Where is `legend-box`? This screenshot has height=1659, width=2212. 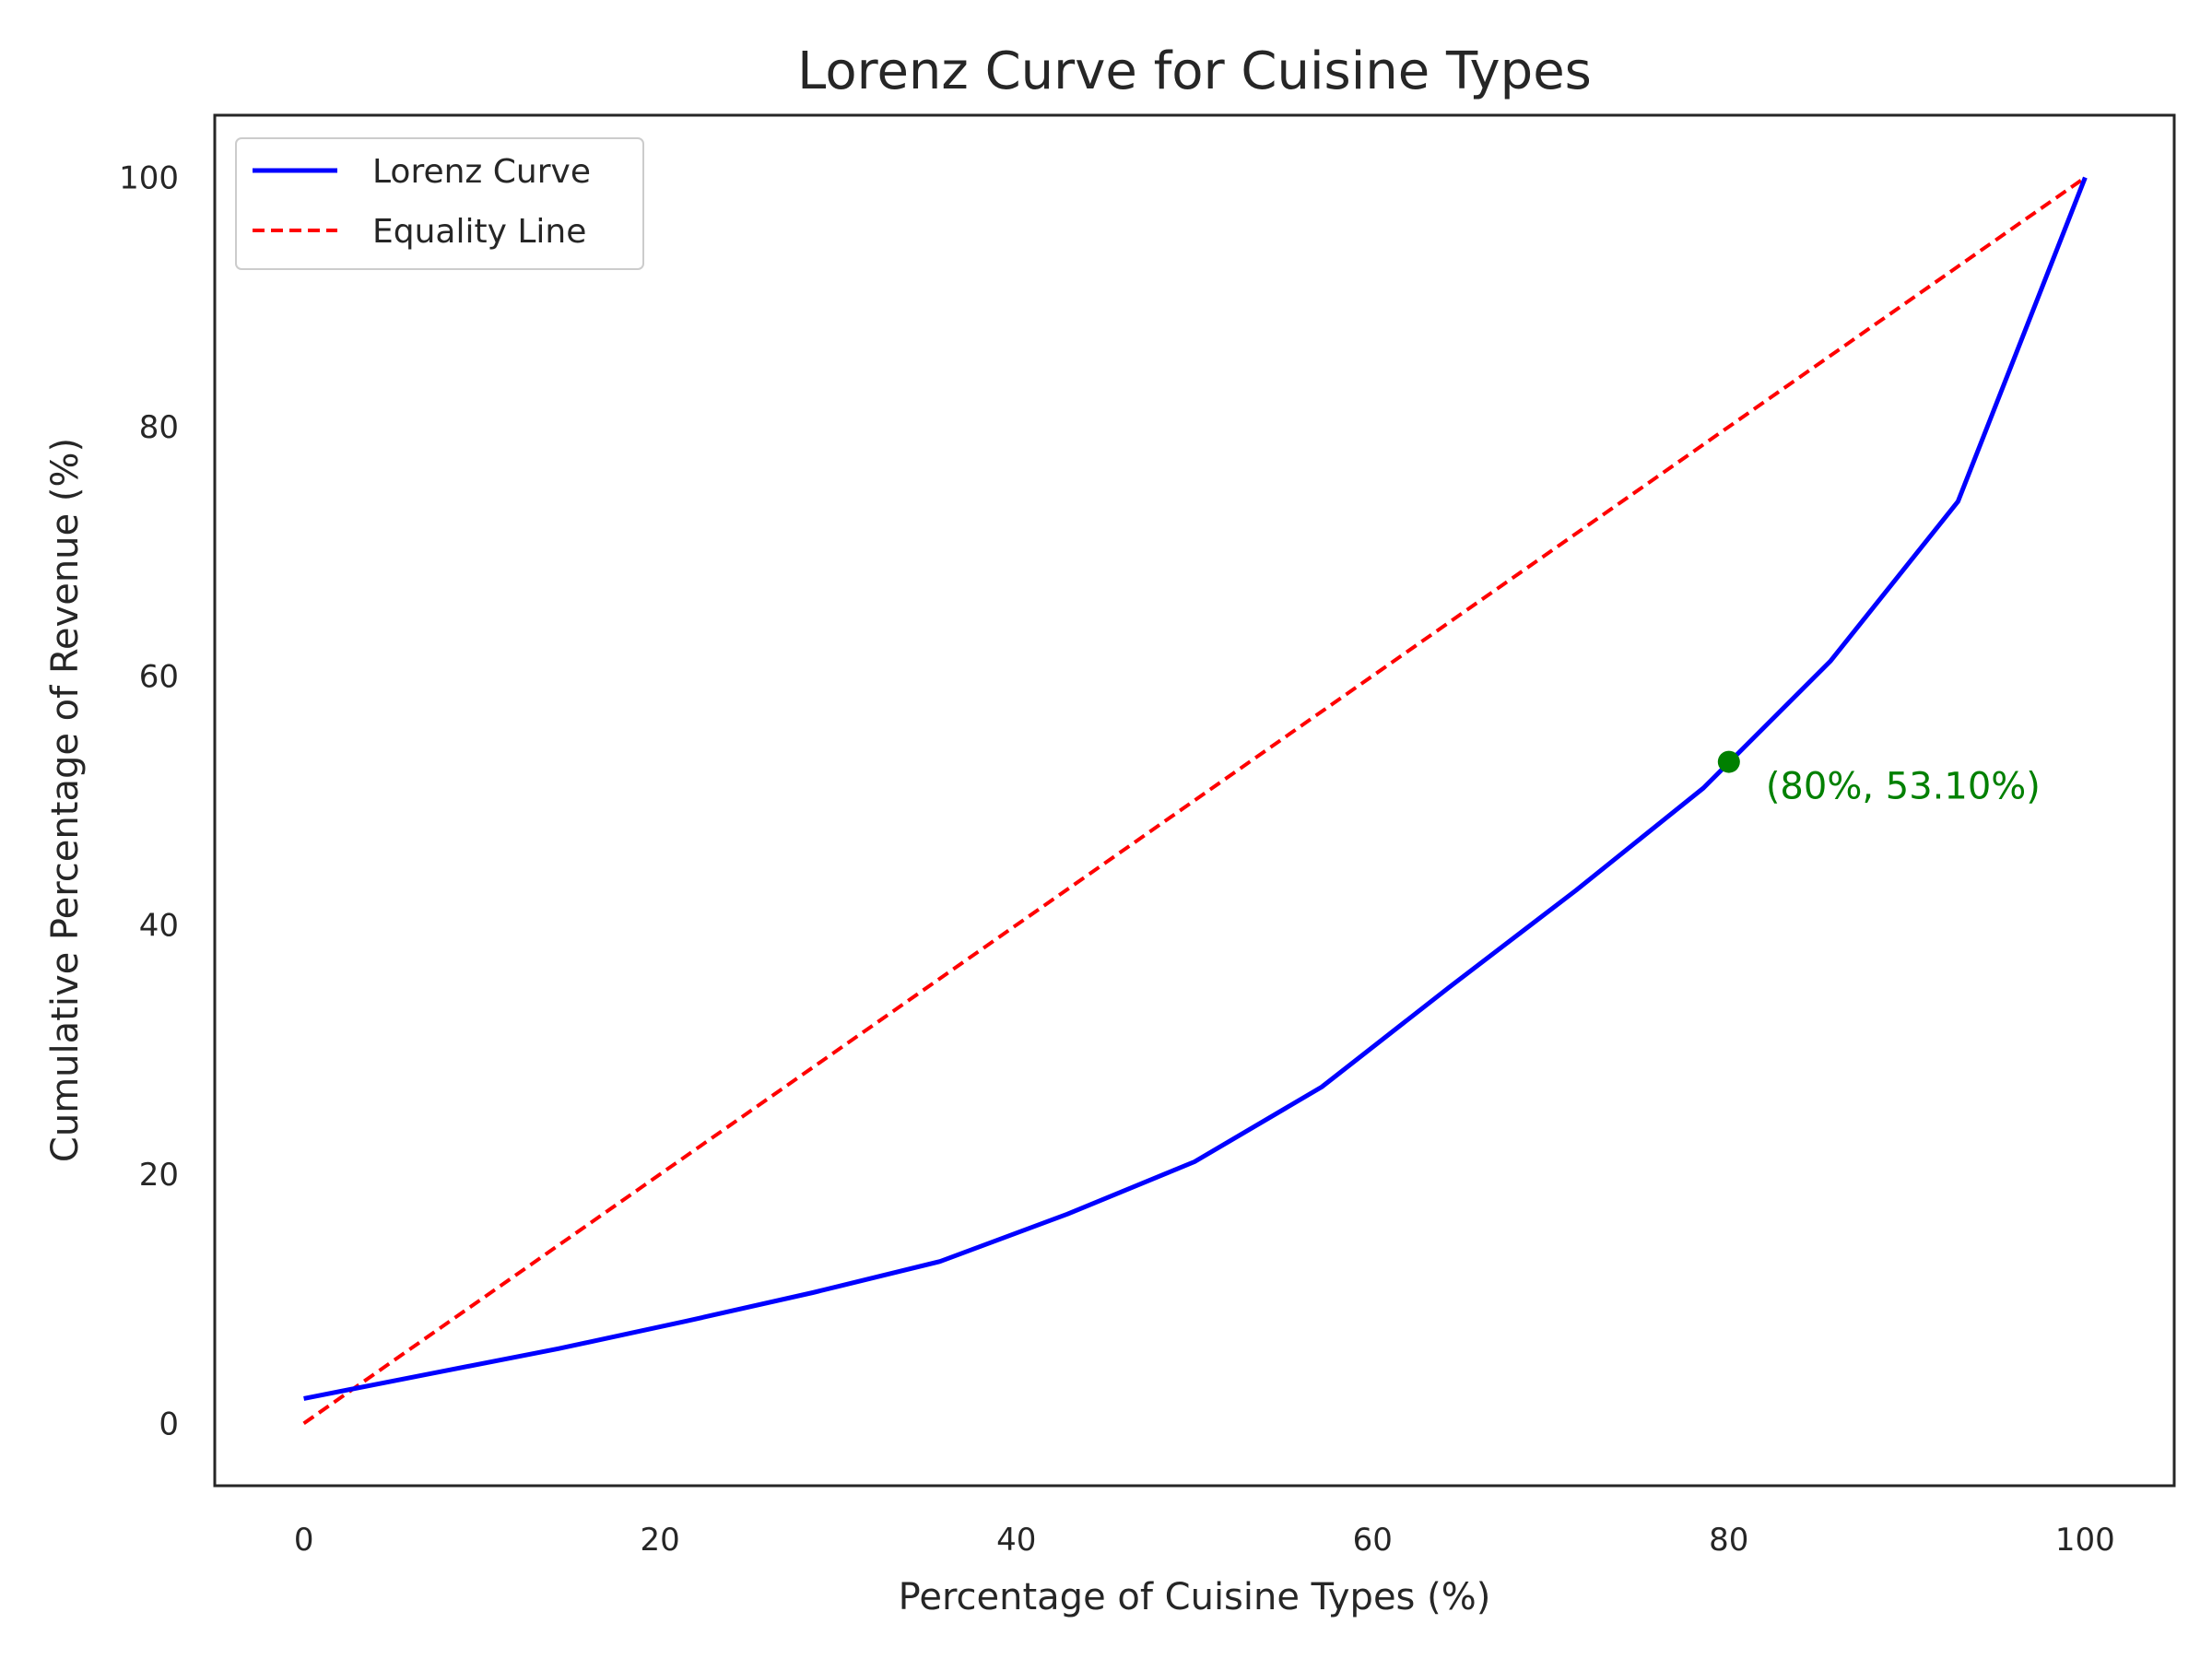 legend-box is located at coordinates (439, 203).